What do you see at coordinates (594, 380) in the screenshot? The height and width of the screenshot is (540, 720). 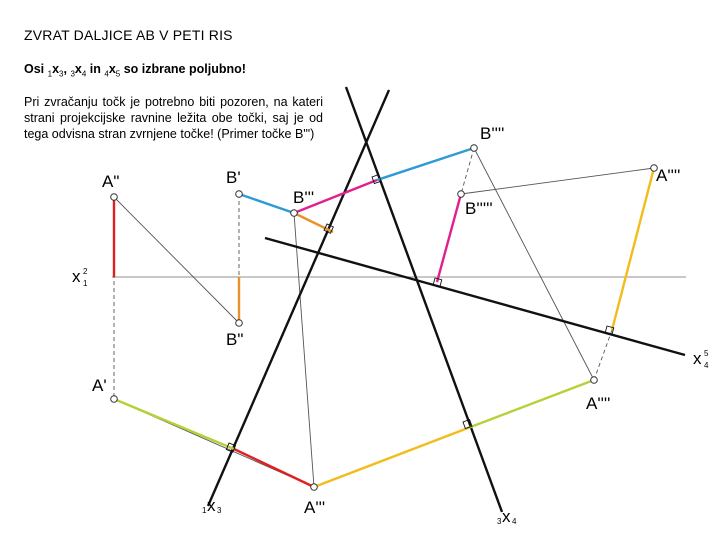 I see `point-A4` at bounding box center [594, 380].